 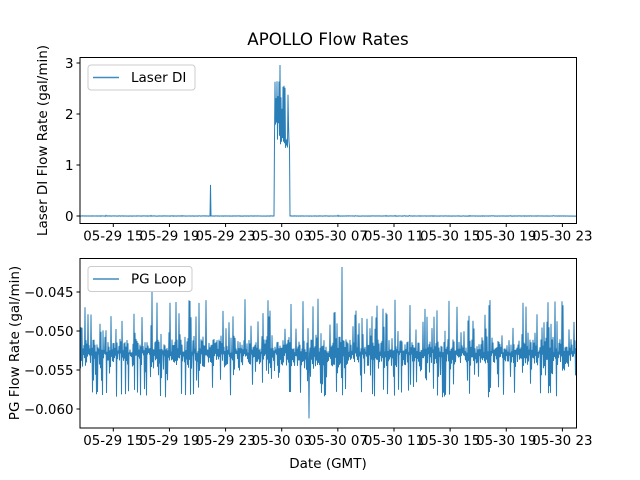 I want to click on y-tick-label: 2, so click(x=69, y=115).